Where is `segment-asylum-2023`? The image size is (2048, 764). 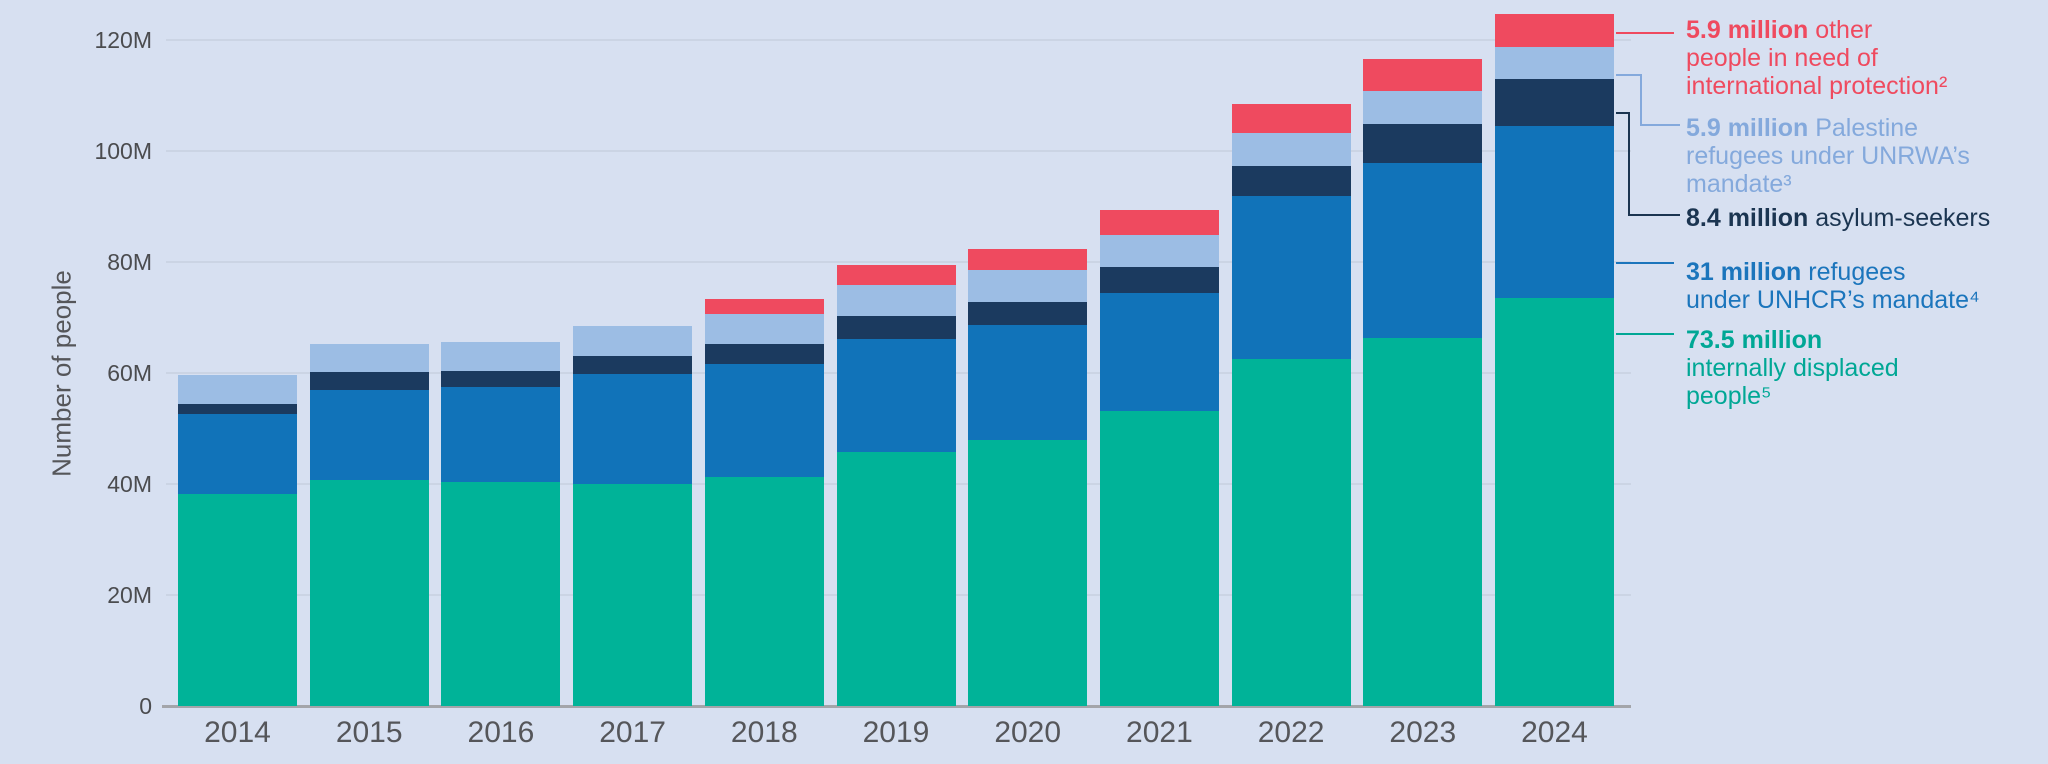 segment-asylum-2023 is located at coordinates (1423, 143).